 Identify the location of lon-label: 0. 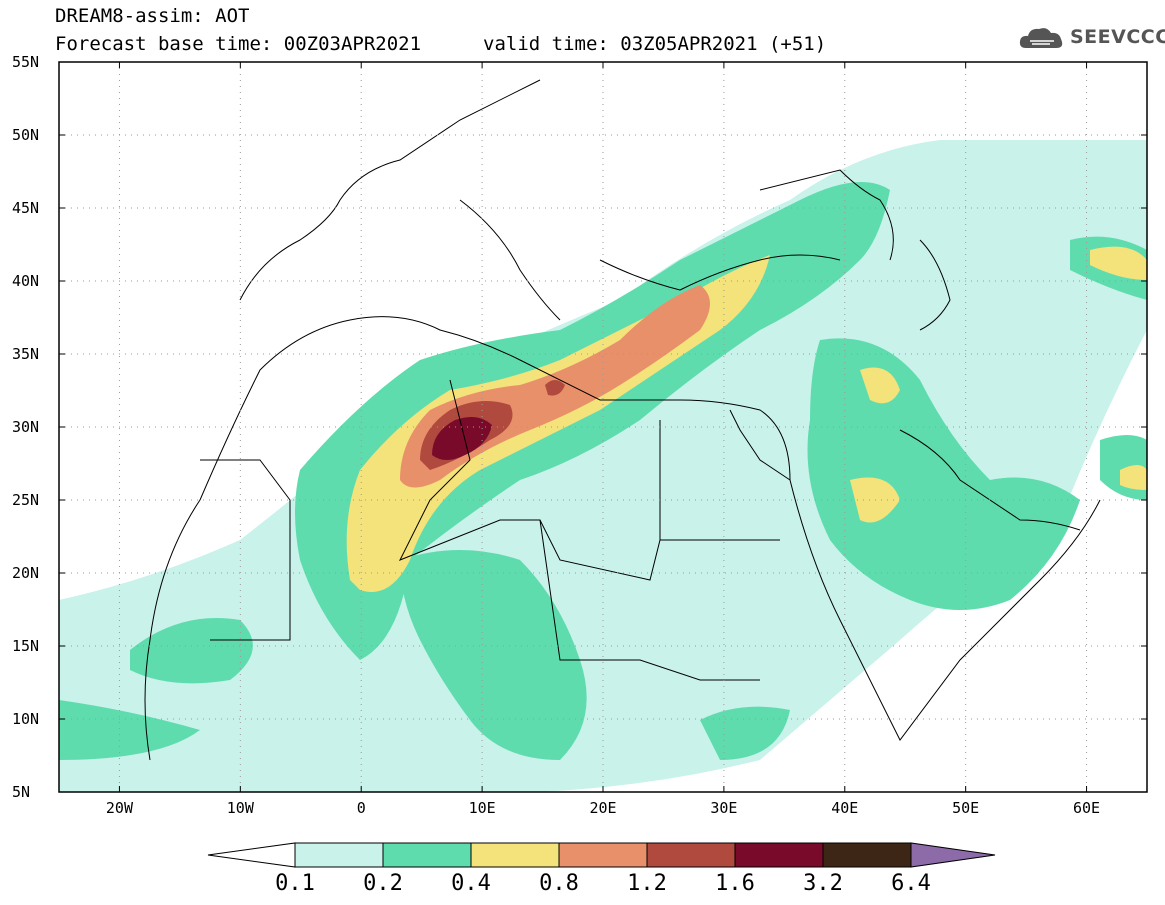
(361, 808).